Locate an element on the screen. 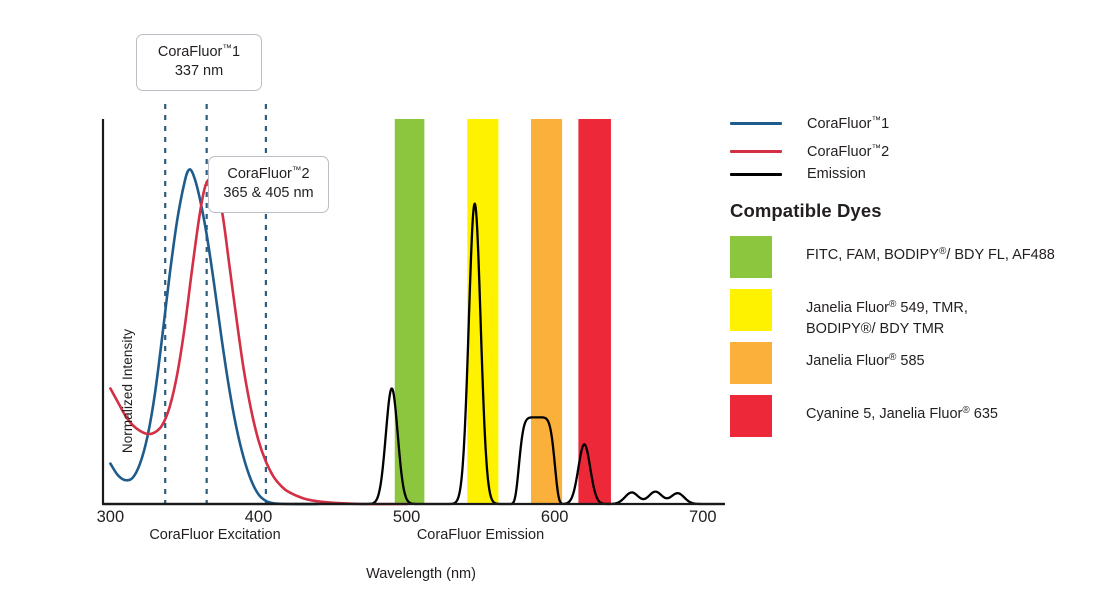 The image size is (1110, 612). x-tick-500: 500 is located at coordinates (406, 517).